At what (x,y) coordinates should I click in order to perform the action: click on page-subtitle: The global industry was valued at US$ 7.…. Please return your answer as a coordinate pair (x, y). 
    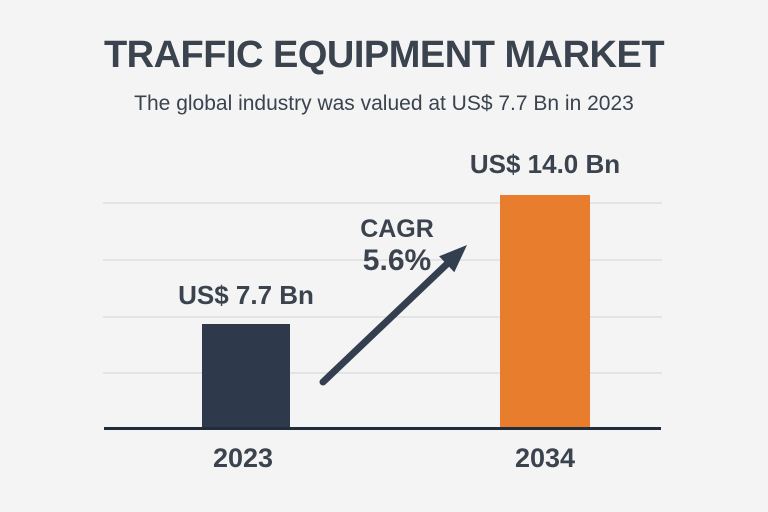
    Looking at the image, I should click on (384, 103).